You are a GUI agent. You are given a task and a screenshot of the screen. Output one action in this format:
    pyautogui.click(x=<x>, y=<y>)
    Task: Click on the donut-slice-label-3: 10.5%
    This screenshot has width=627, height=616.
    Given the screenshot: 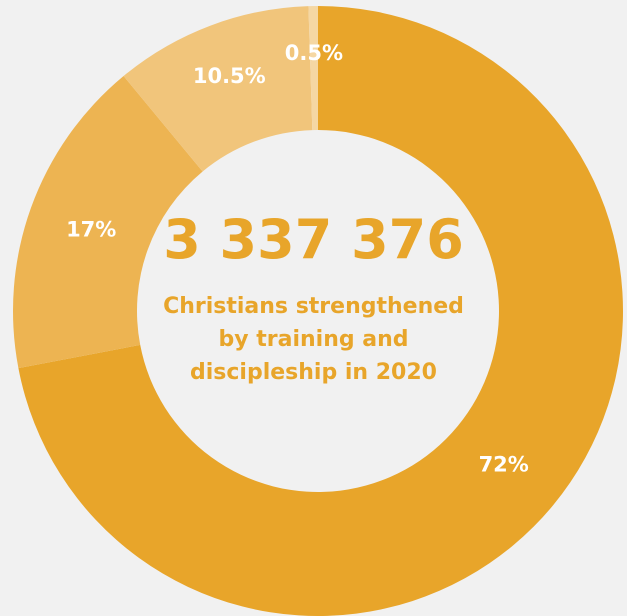 What is the action you would take?
    pyautogui.click(x=229, y=76)
    